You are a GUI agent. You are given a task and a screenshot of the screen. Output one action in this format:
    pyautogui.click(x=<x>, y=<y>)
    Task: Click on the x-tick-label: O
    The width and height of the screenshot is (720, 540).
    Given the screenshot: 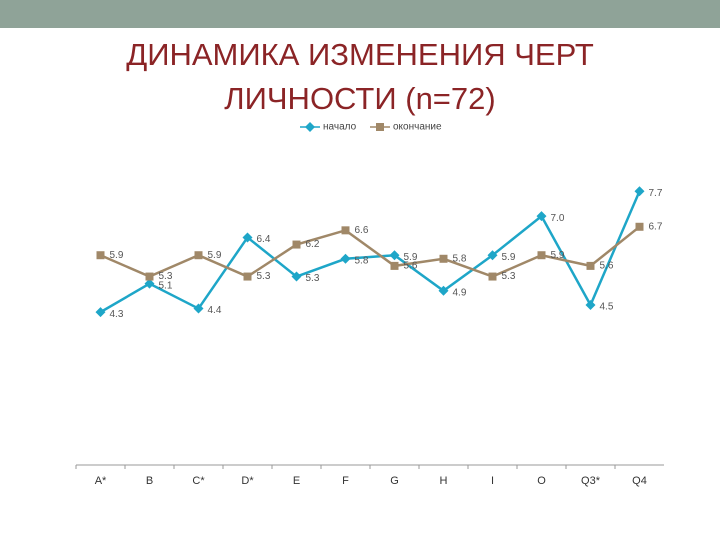 What is the action you would take?
    pyautogui.click(x=541, y=481)
    